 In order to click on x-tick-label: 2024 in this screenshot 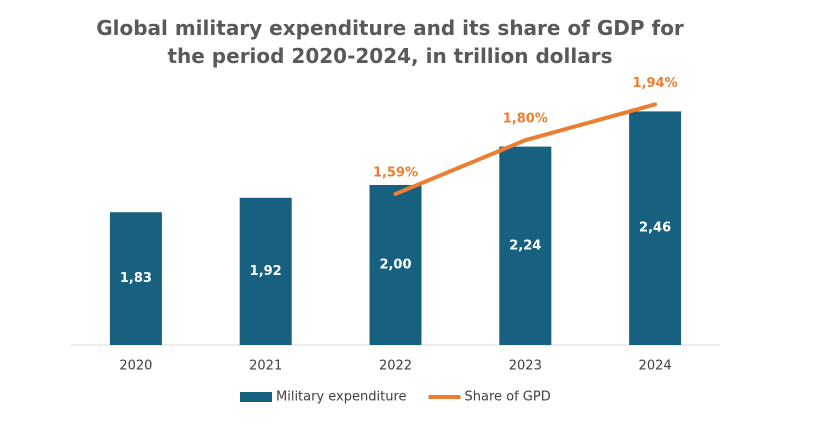, I will do `click(655, 366)`.